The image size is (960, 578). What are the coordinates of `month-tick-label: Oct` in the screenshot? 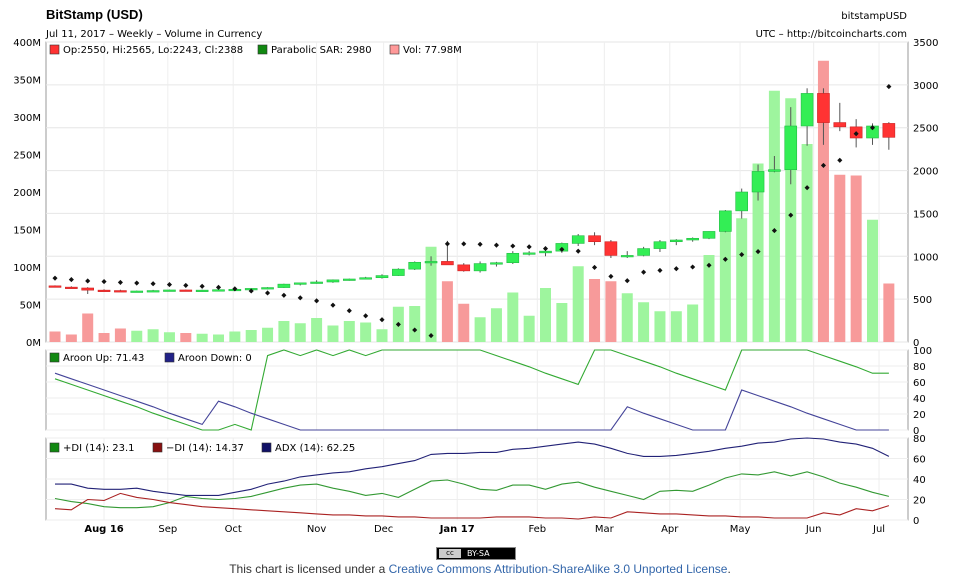 It's located at (233, 529).